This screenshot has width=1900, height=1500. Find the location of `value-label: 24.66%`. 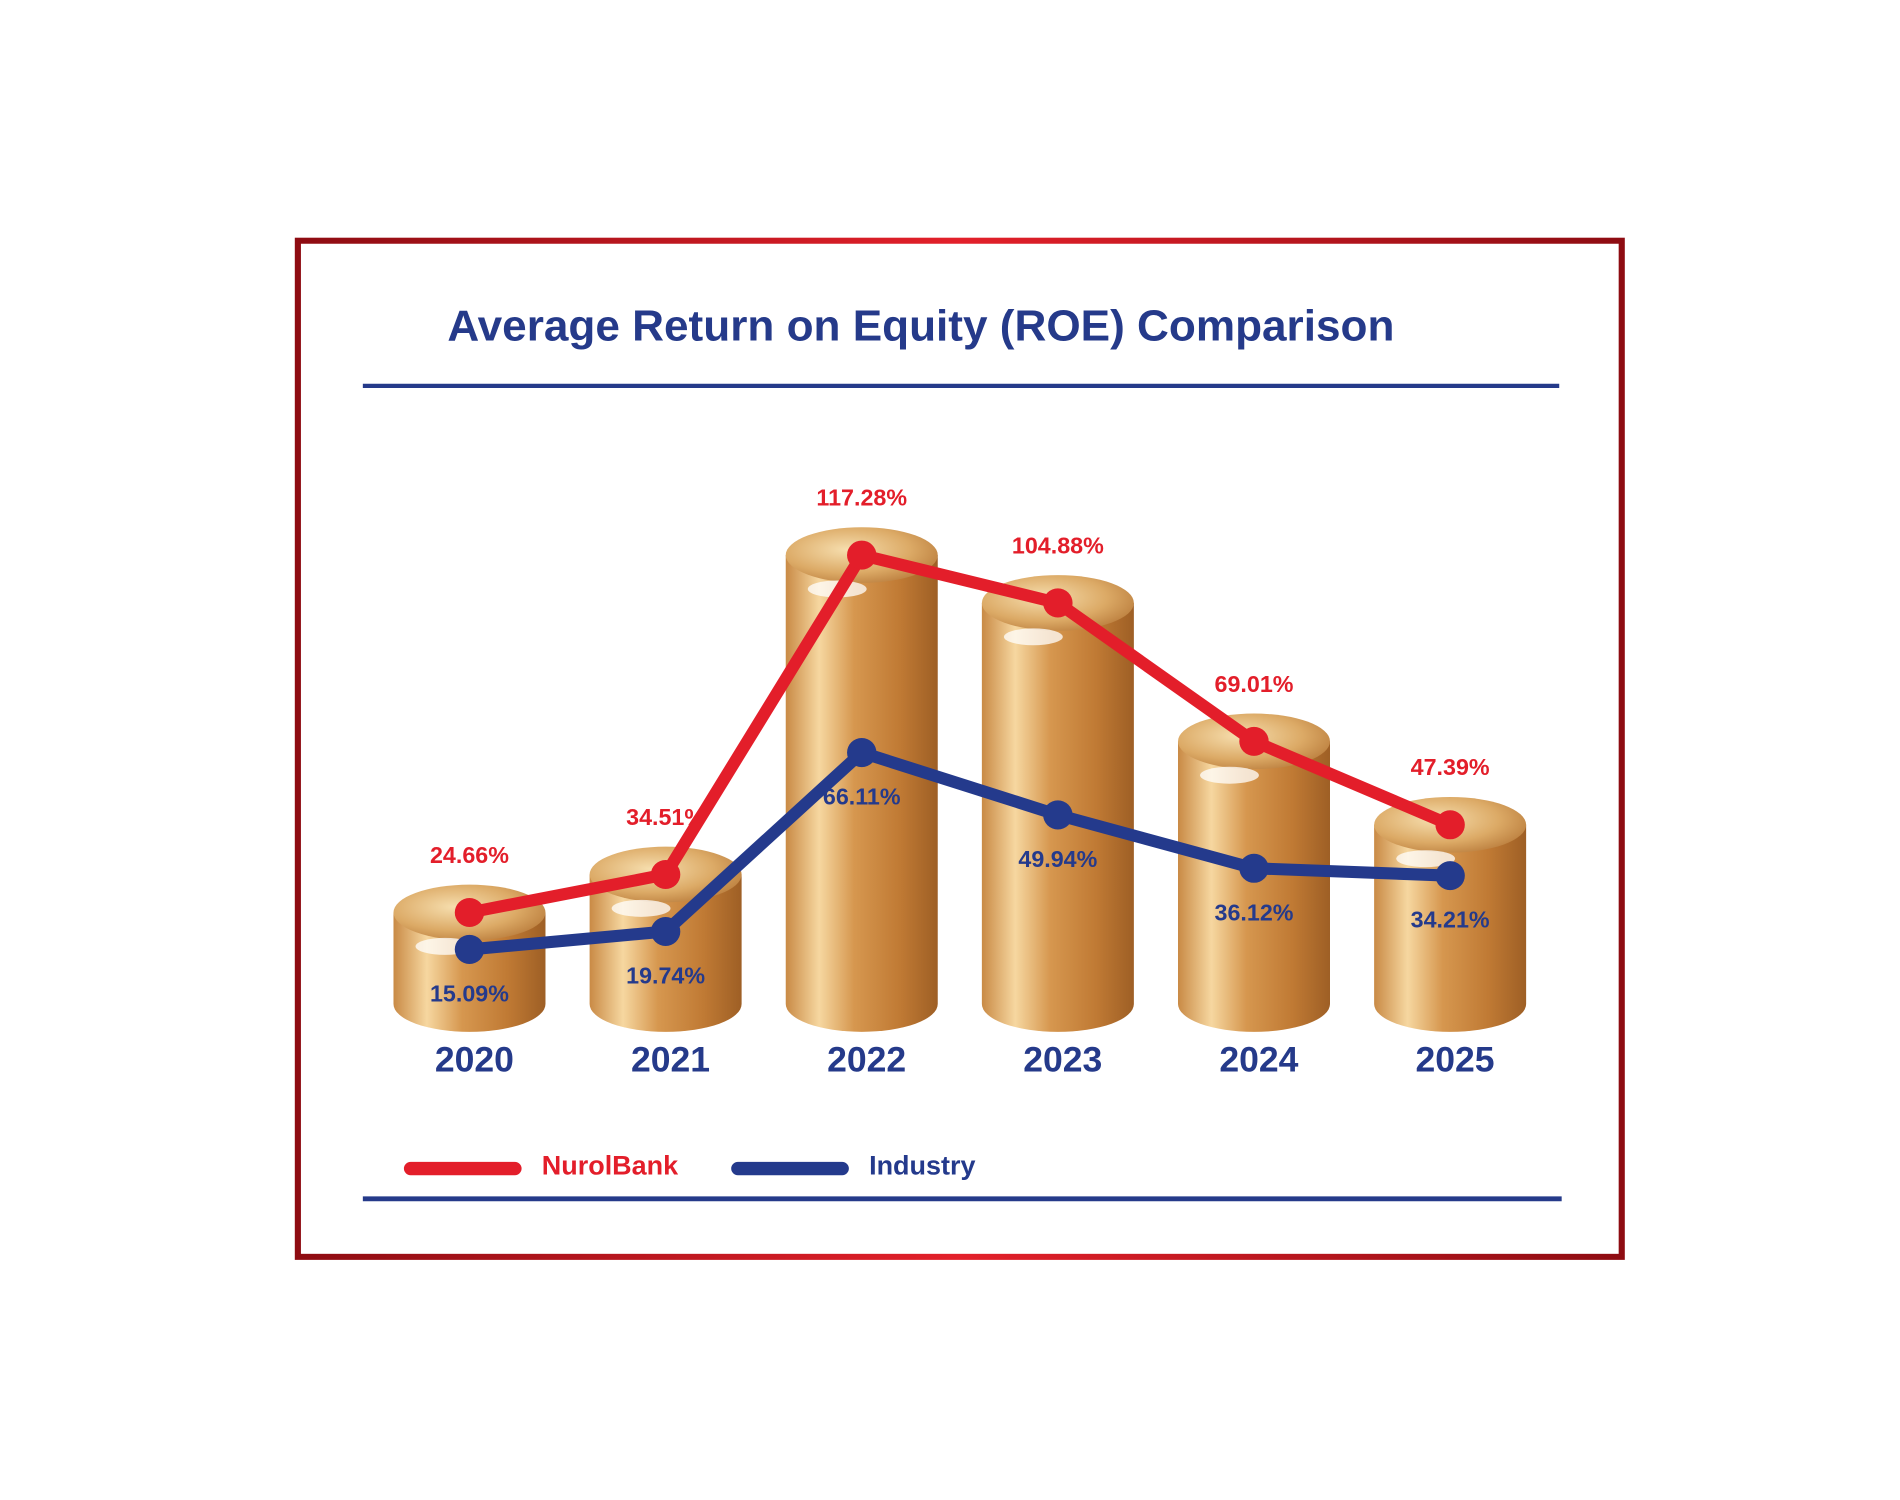

value-label: 24.66% is located at coordinates (469, 855).